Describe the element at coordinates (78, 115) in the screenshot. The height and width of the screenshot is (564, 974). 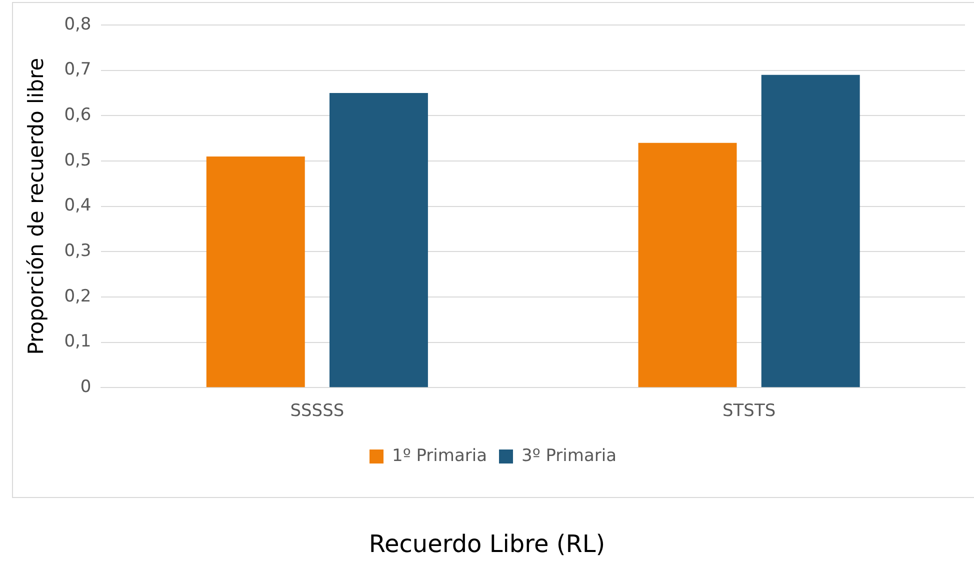
I see `y-tick-label: 0,6` at that location.